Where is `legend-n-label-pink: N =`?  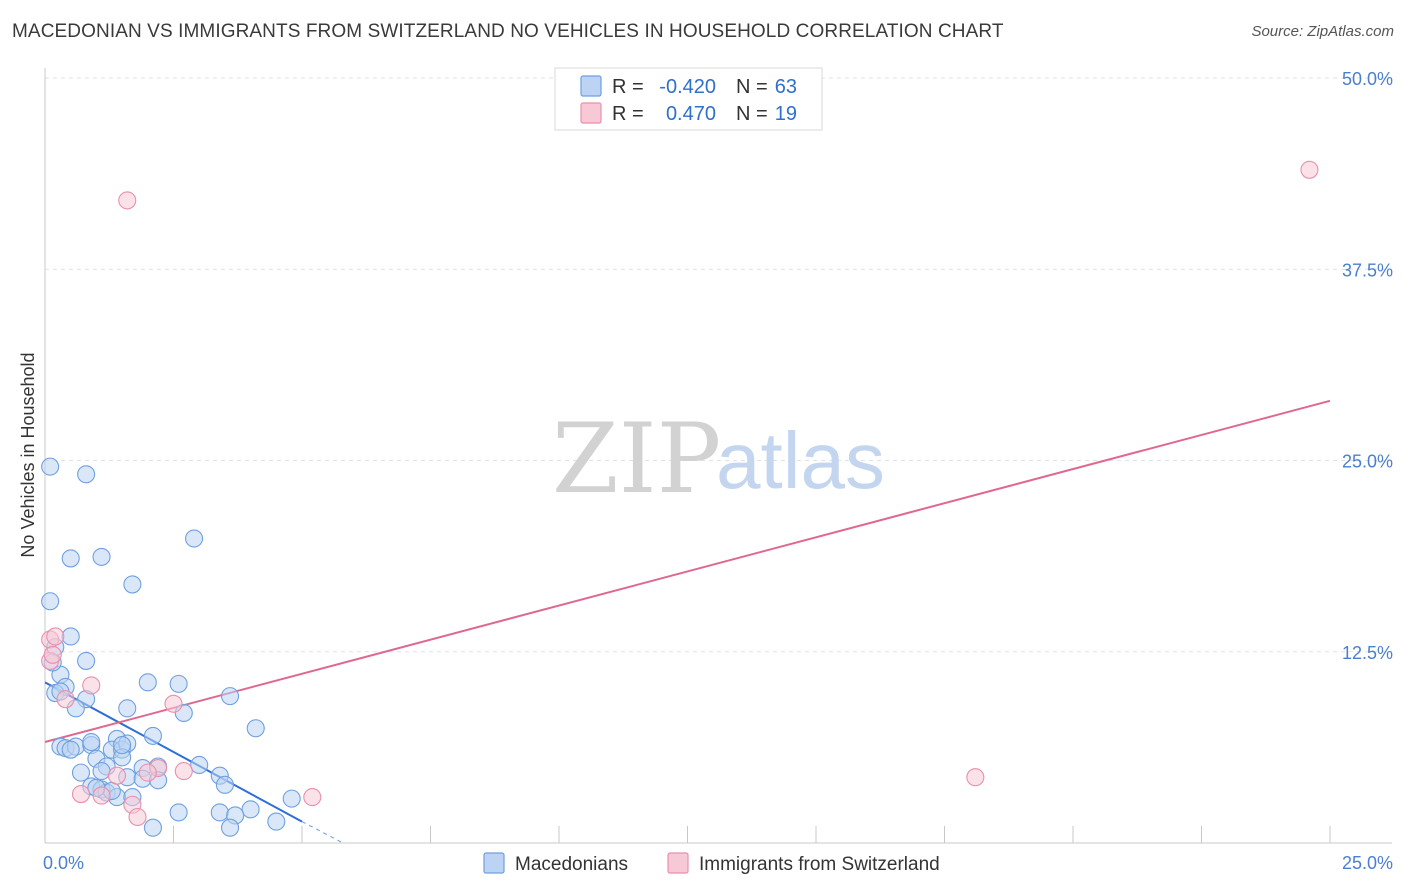 legend-n-label-pink: N = is located at coordinates (752, 114).